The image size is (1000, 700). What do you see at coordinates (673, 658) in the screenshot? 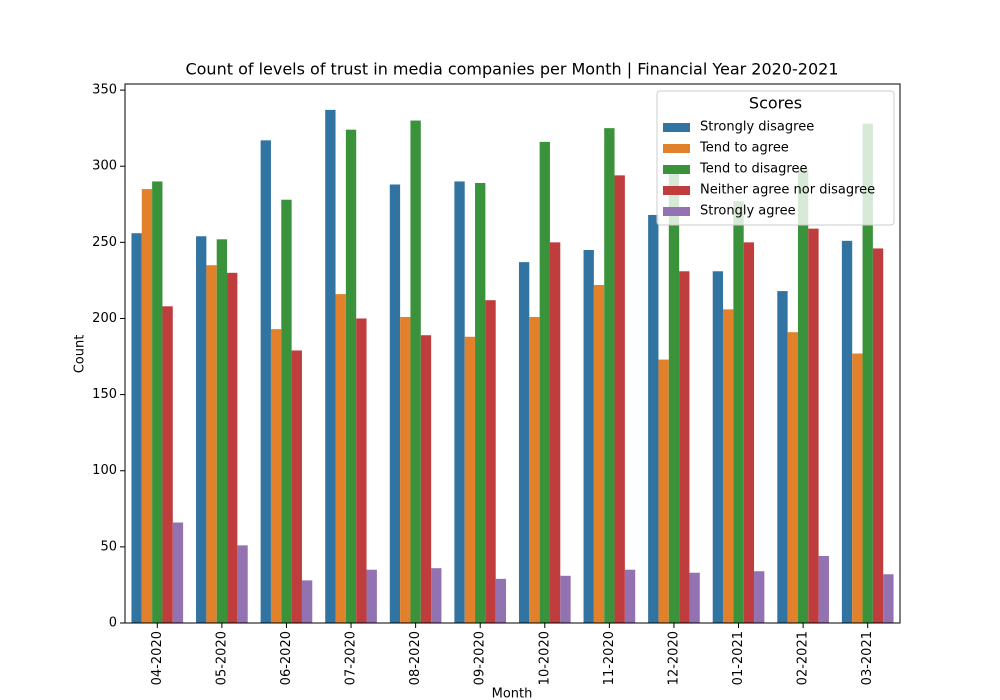
I see `x-tick-label: 12-2020` at bounding box center [673, 658].